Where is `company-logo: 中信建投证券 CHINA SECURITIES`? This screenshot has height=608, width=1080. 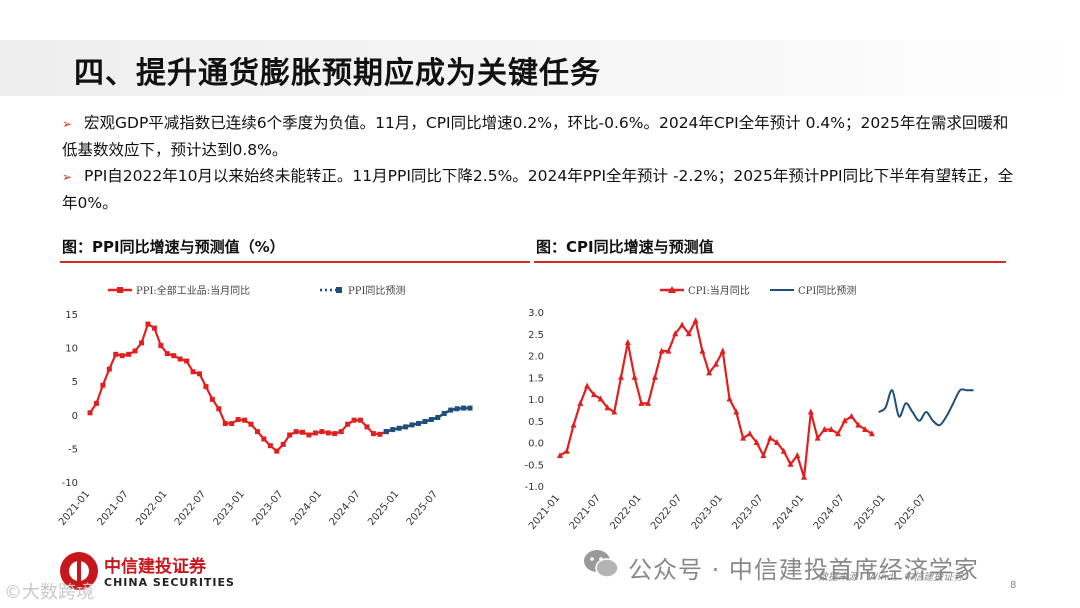 company-logo: 中信建投证券 CHINA SECURITIES is located at coordinates (149, 573).